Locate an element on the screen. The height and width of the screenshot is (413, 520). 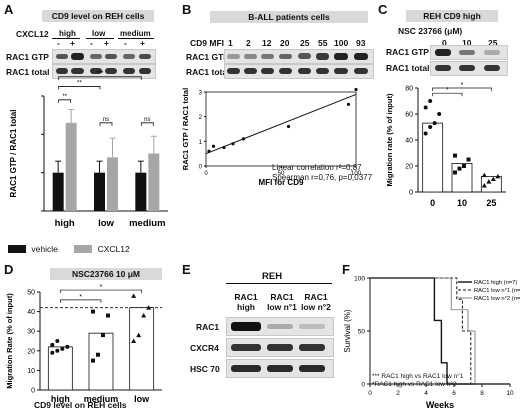
panel-a-row-rac1-gtp: RAC1 GTP is located at coordinates (27, 57).